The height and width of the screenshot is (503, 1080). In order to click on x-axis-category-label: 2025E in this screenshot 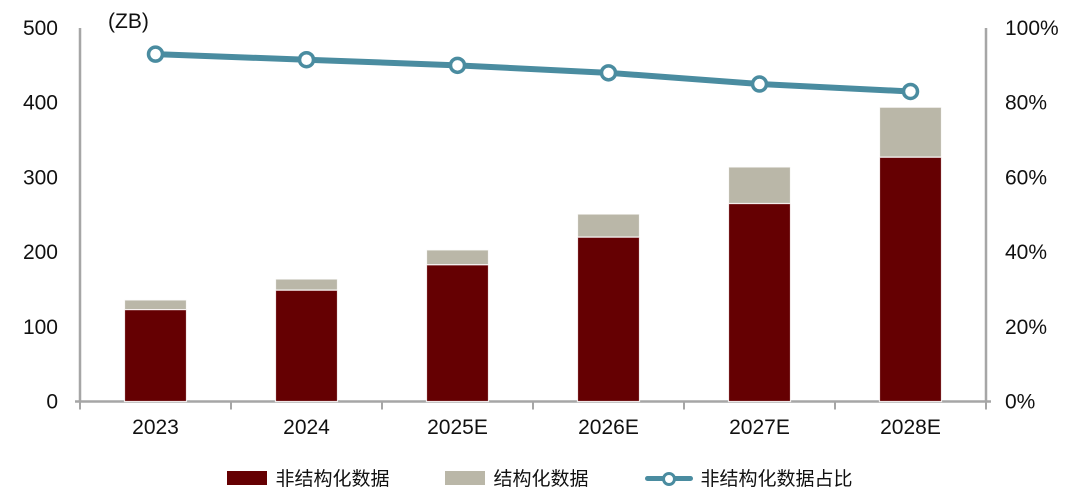, I will do `click(457, 427)`.